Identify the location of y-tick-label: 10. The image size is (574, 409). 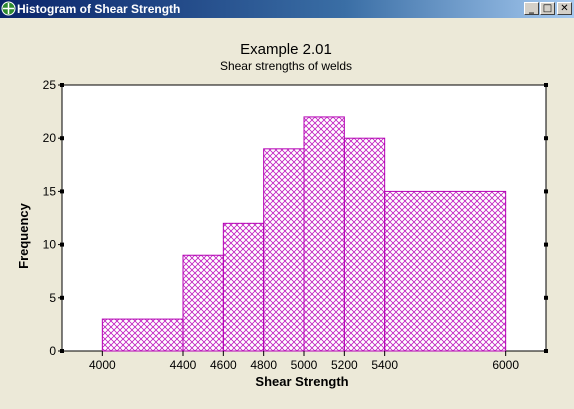
(50, 245).